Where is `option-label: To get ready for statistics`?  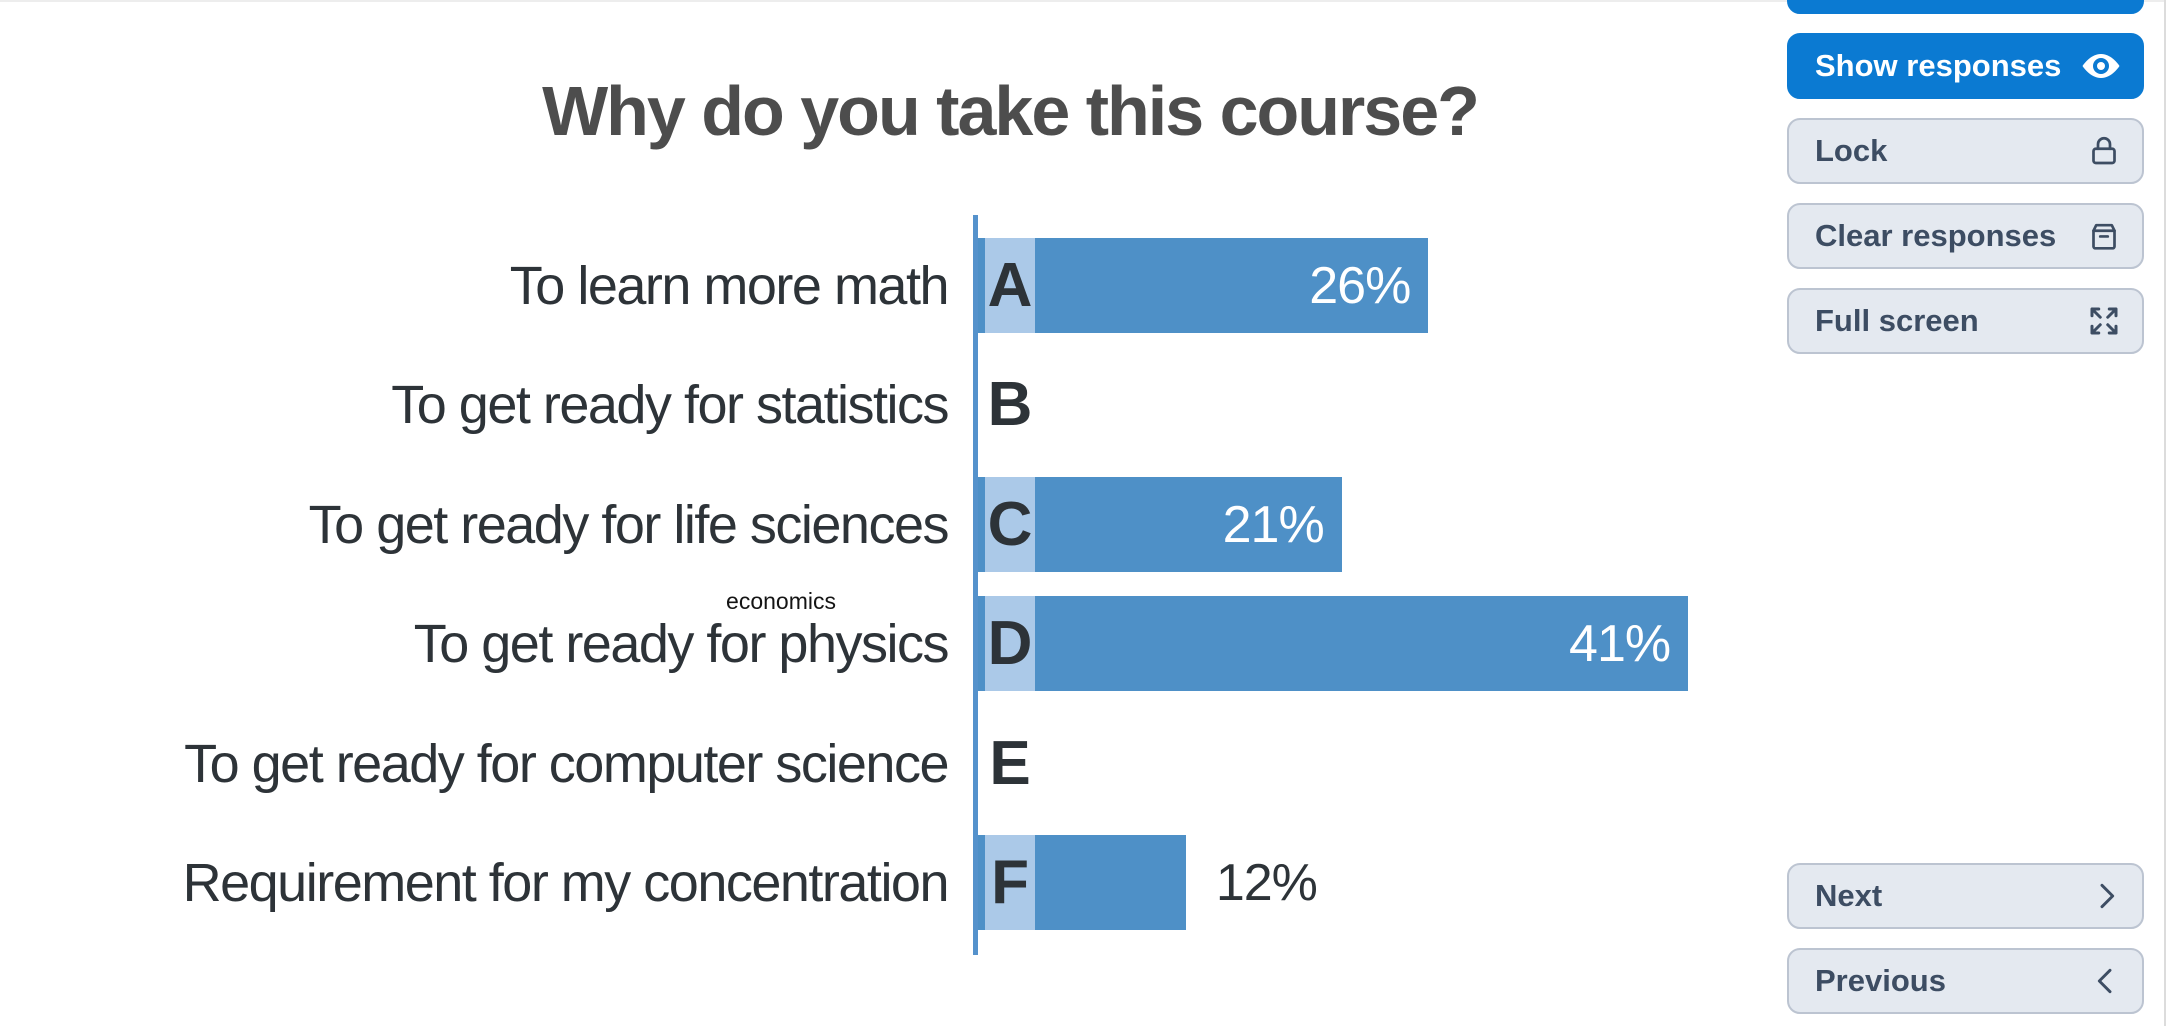
option-label: To get ready for statistics is located at coordinates (670, 404).